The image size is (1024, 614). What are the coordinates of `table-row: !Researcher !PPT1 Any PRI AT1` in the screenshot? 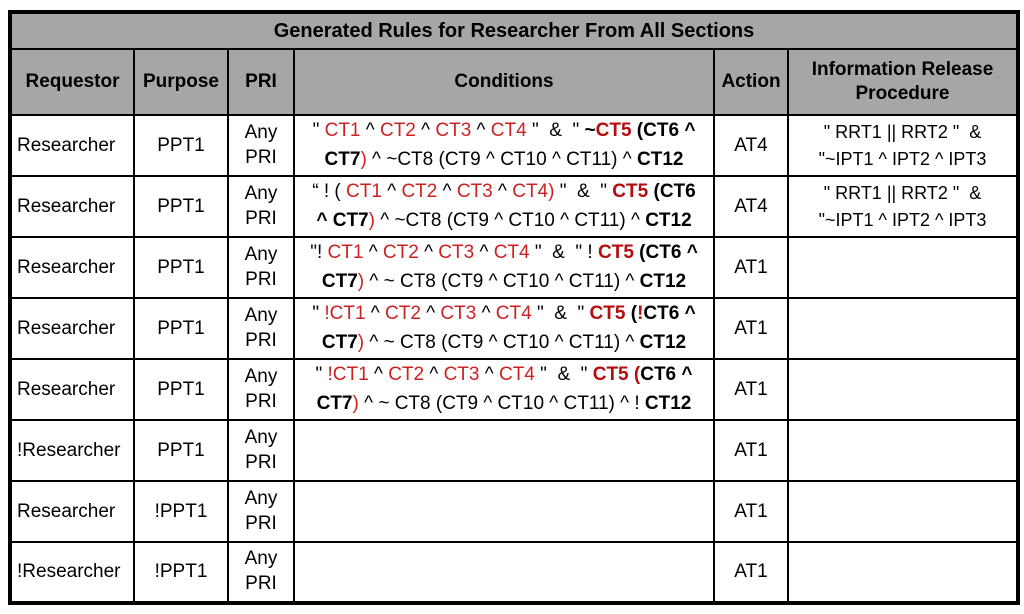 It's located at (514, 572).